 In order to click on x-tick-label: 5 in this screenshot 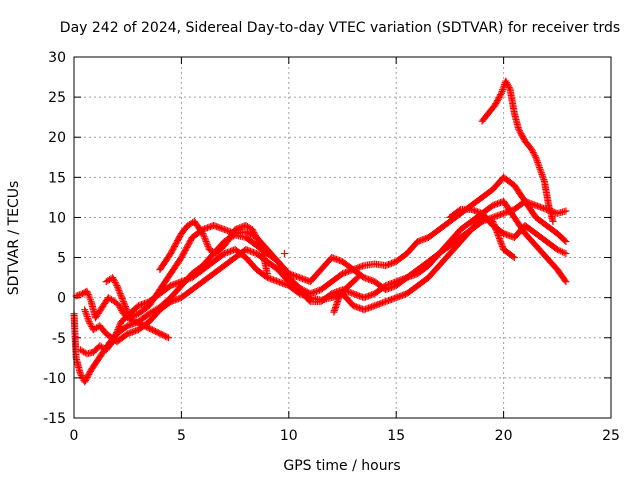, I will do `click(181, 436)`.